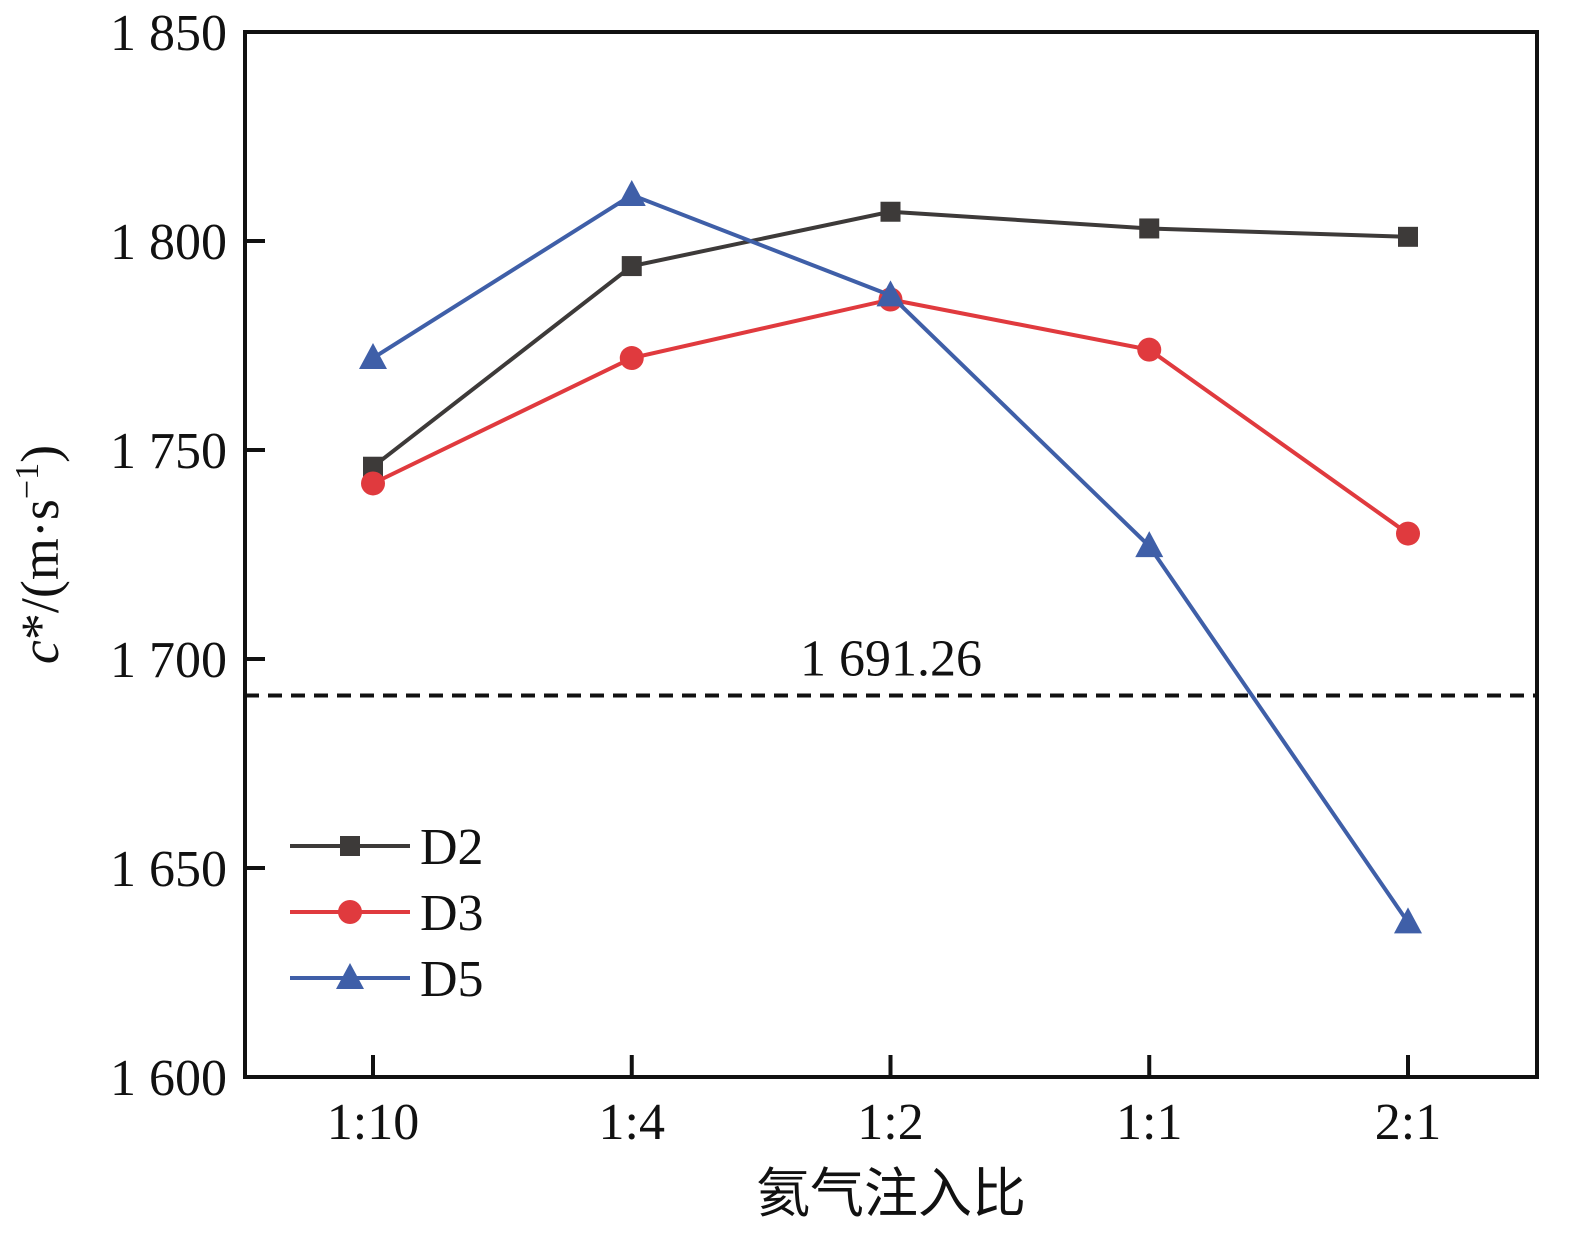  What do you see at coordinates (168, 451) in the screenshot?
I see `y-tick-label: 1 750` at bounding box center [168, 451].